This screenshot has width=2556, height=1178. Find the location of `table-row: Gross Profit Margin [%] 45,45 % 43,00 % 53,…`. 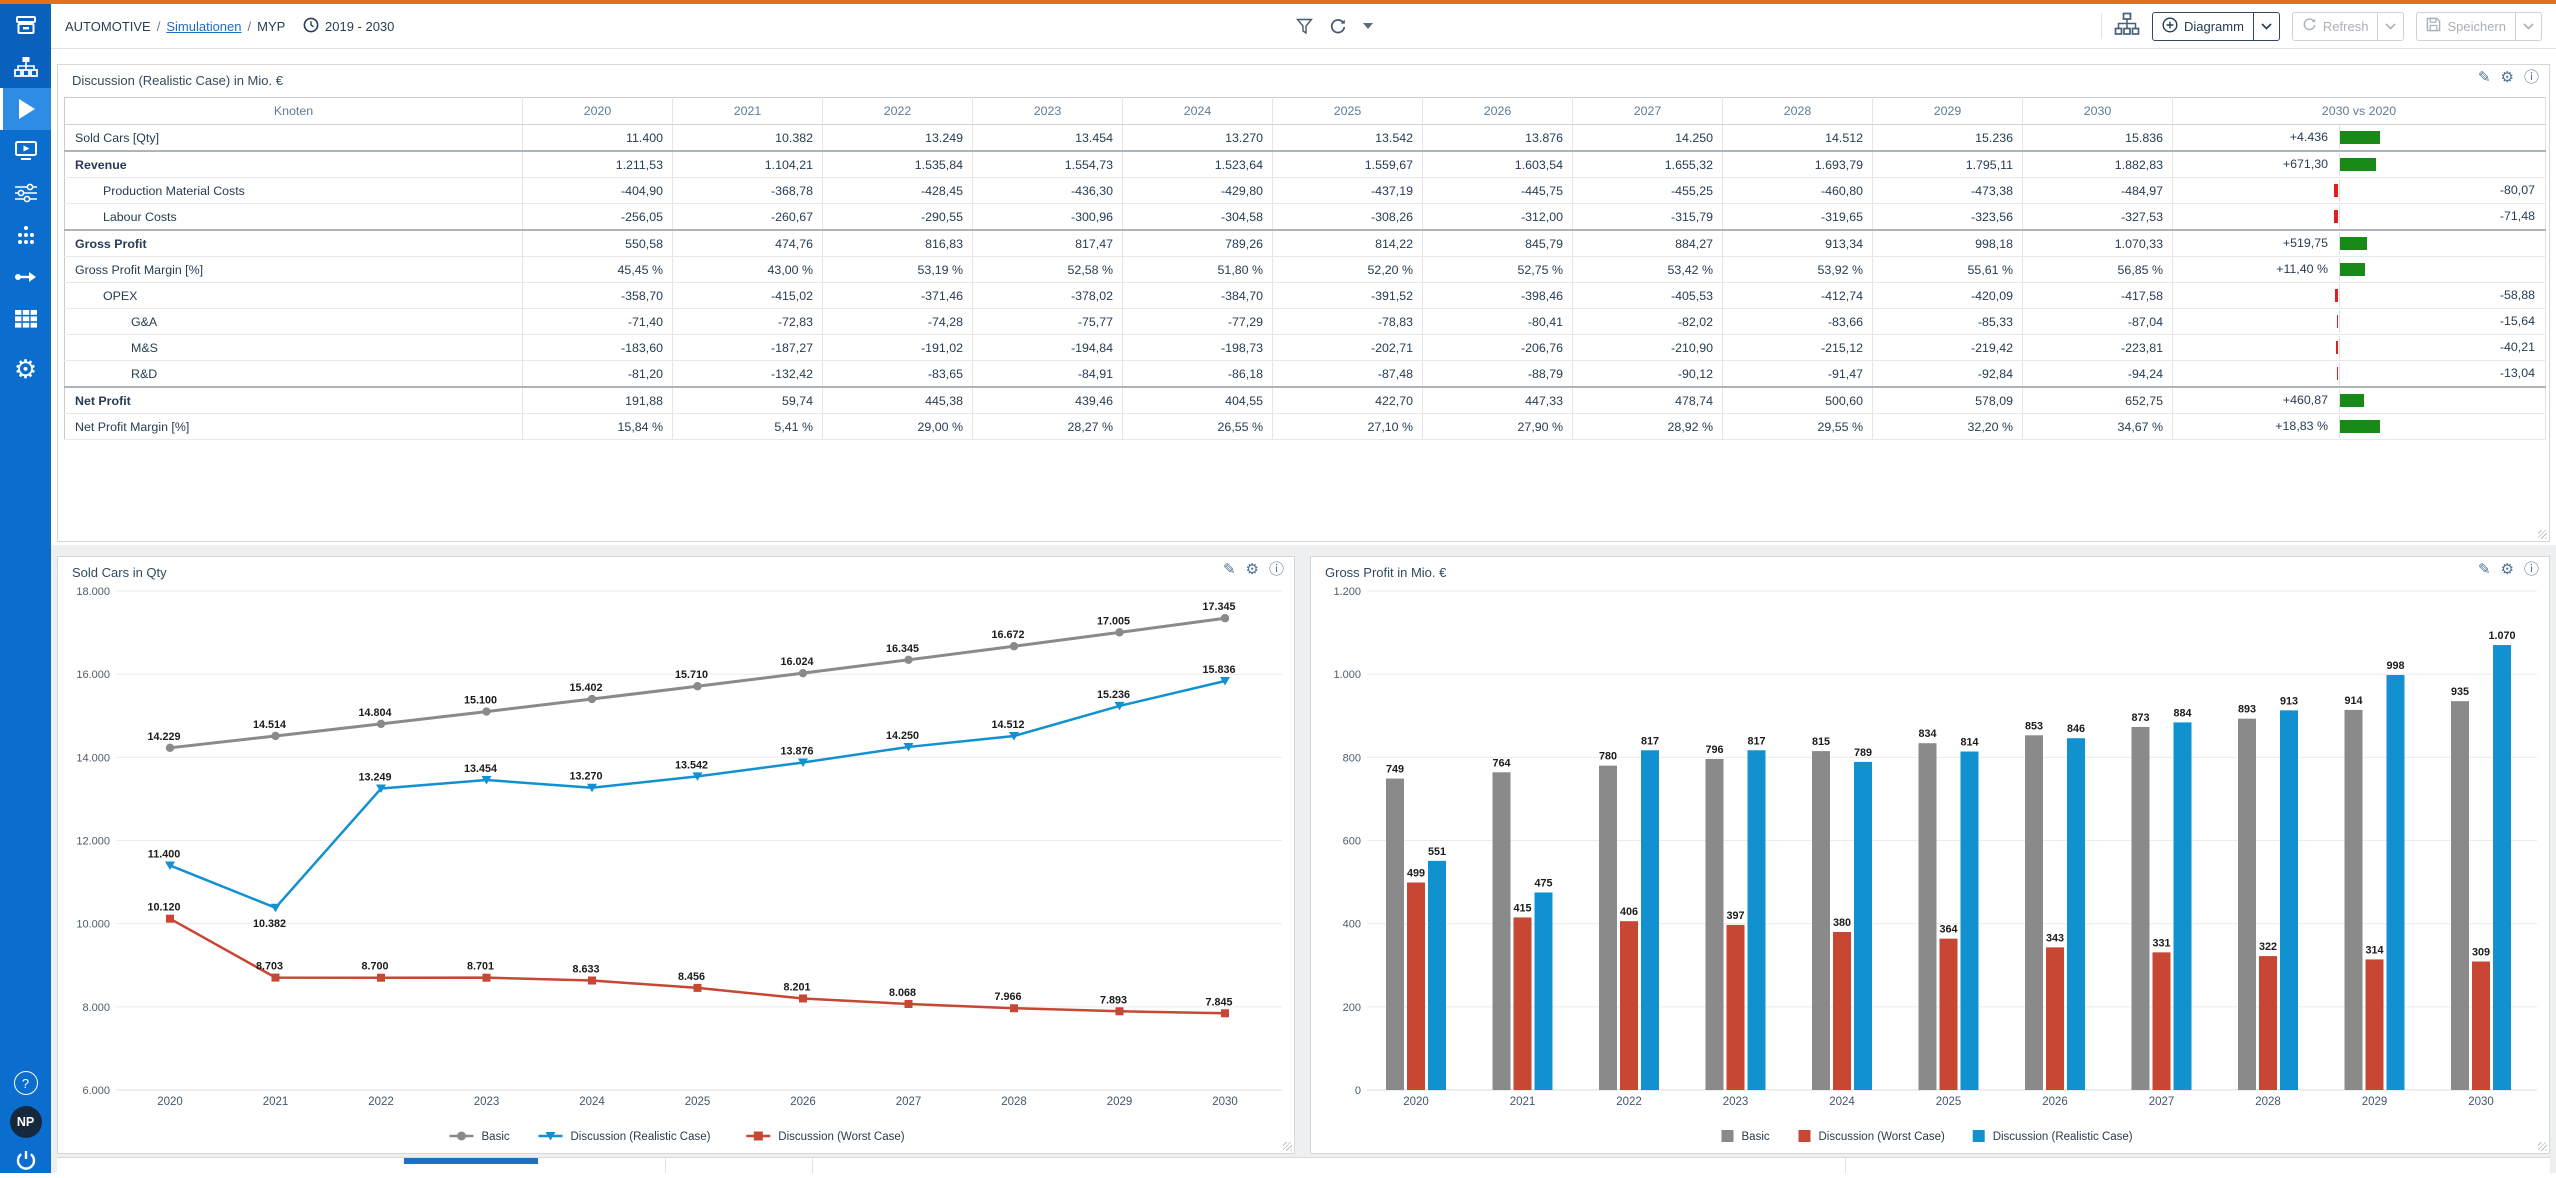

table-row: Gross Profit Margin [%] 45,45 % 43,00 % 53,… is located at coordinates (1305, 269).